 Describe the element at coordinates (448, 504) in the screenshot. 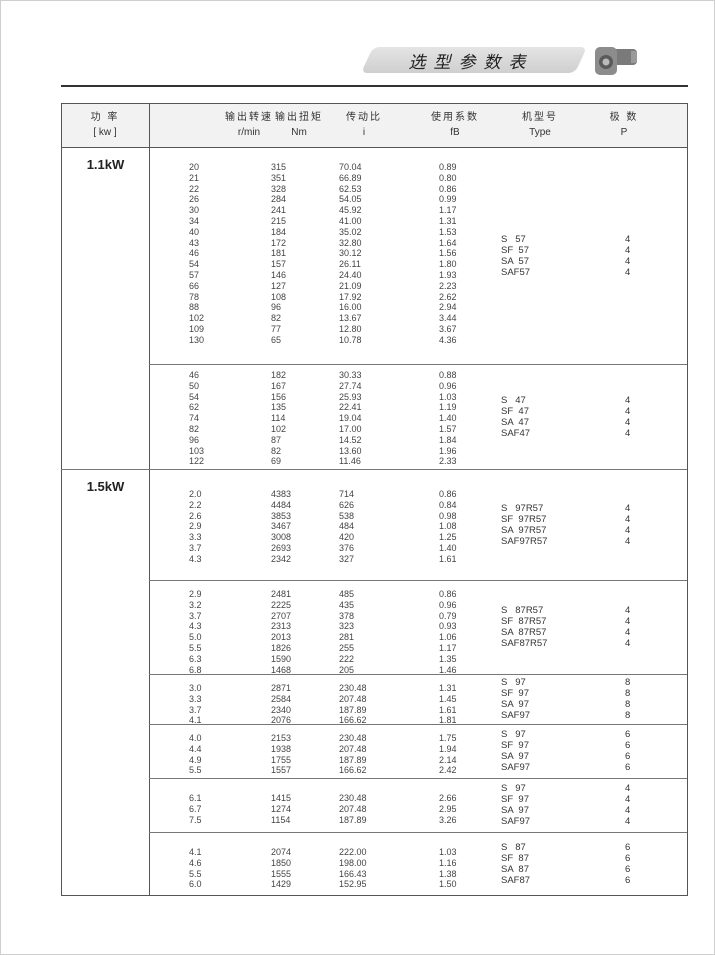

I see `fb-value: 0.84` at that location.